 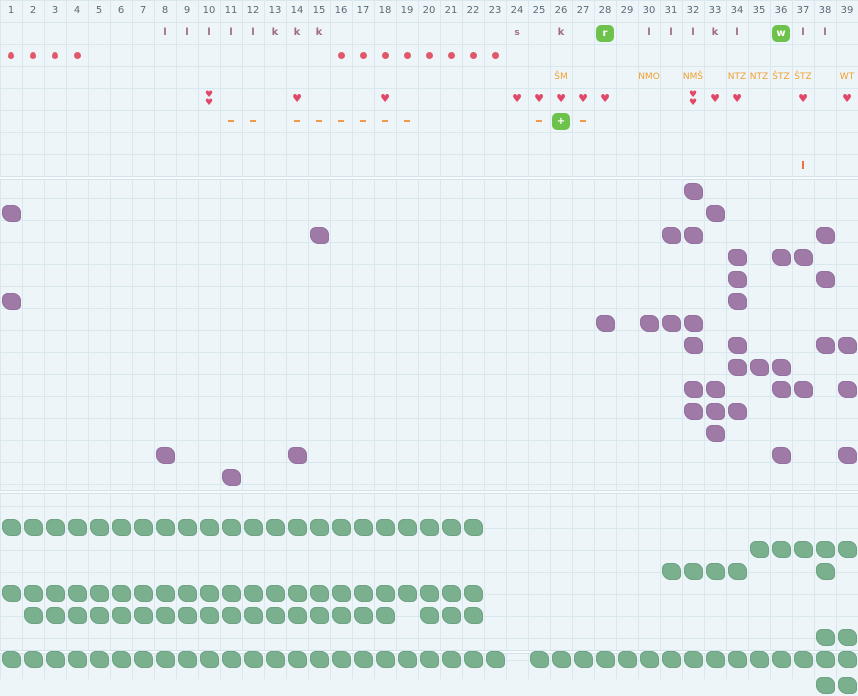 I want to click on code-label: NTZ, so click(x=737, y=77).